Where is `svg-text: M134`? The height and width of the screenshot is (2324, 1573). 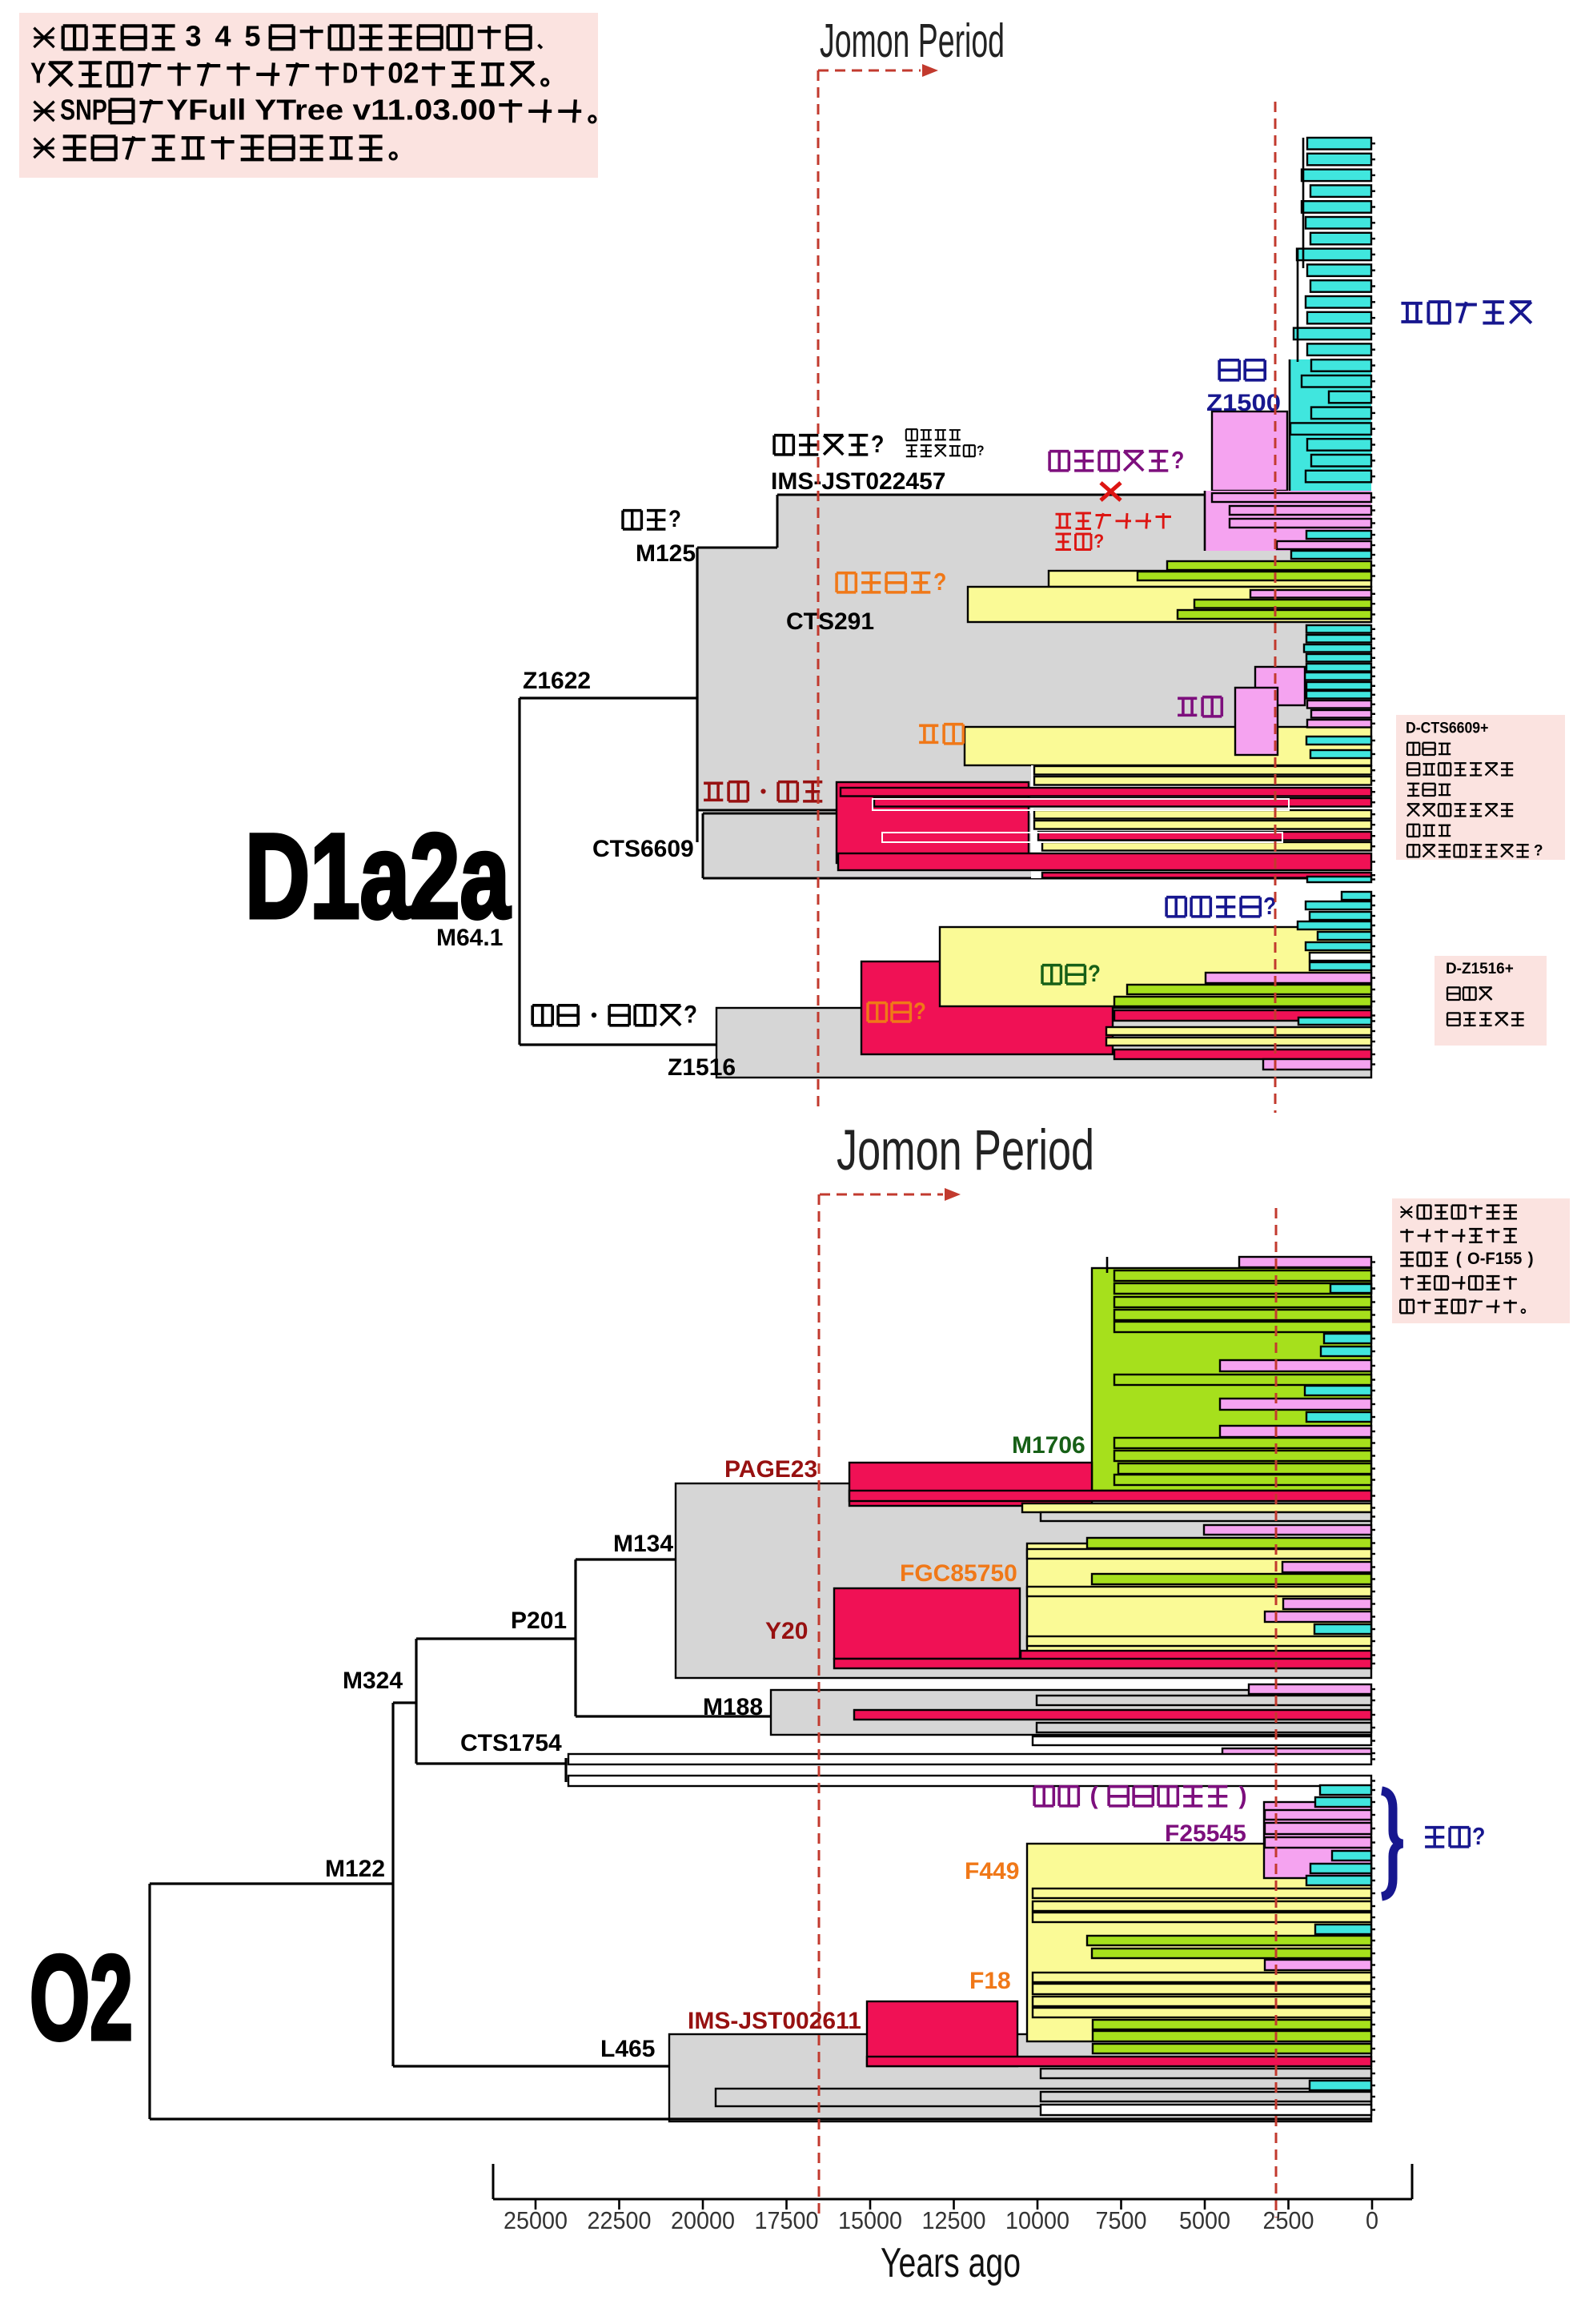
svg-text: M134 is located at coordinates (643, 1544).